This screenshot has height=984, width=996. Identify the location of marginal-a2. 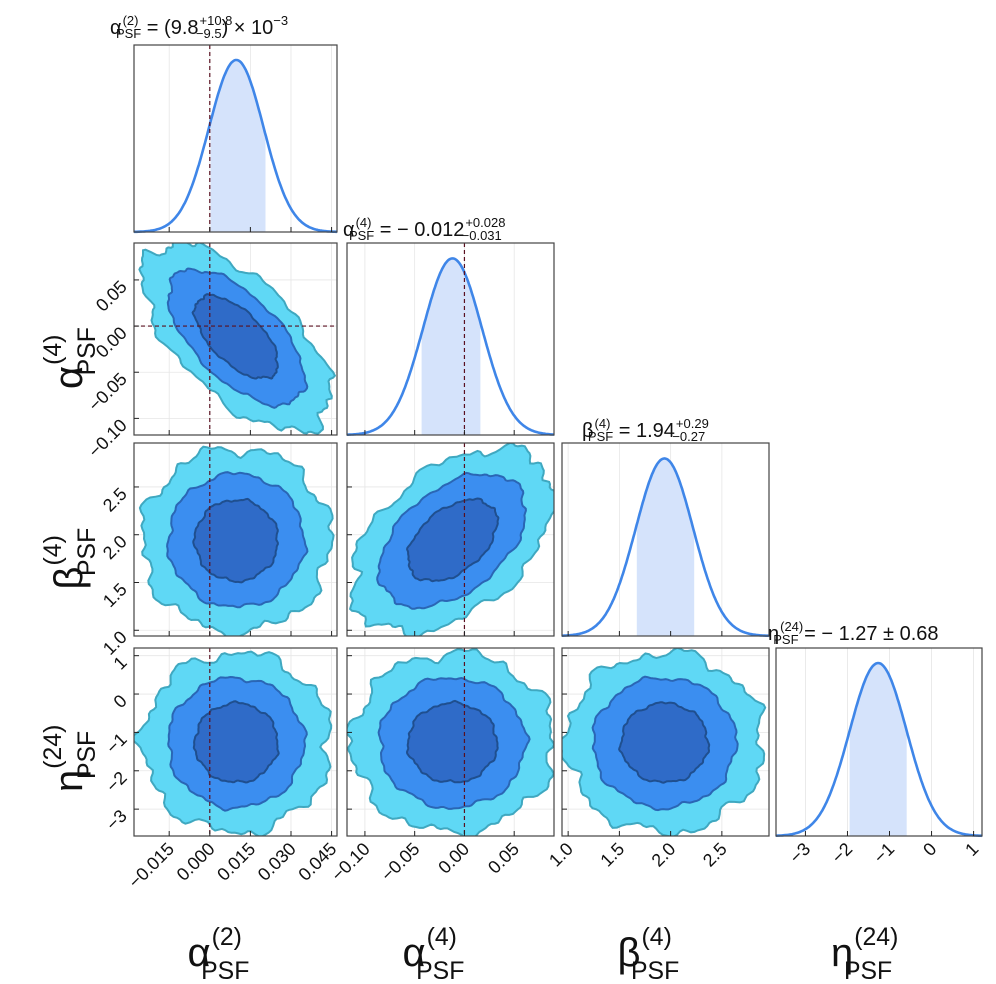
(235, 139).